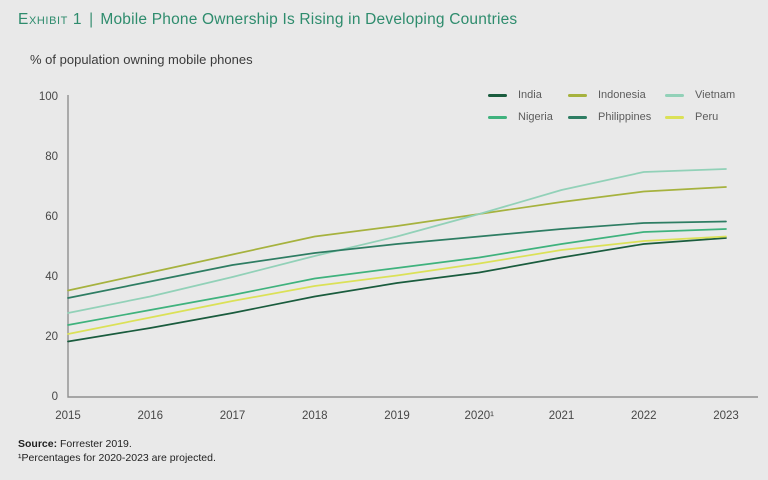 This screenshot has height=480, width=768. Describe the element at coordinates (726, 416) in the screenshot. I see `x-tick-label-2023: 2023` at that location.